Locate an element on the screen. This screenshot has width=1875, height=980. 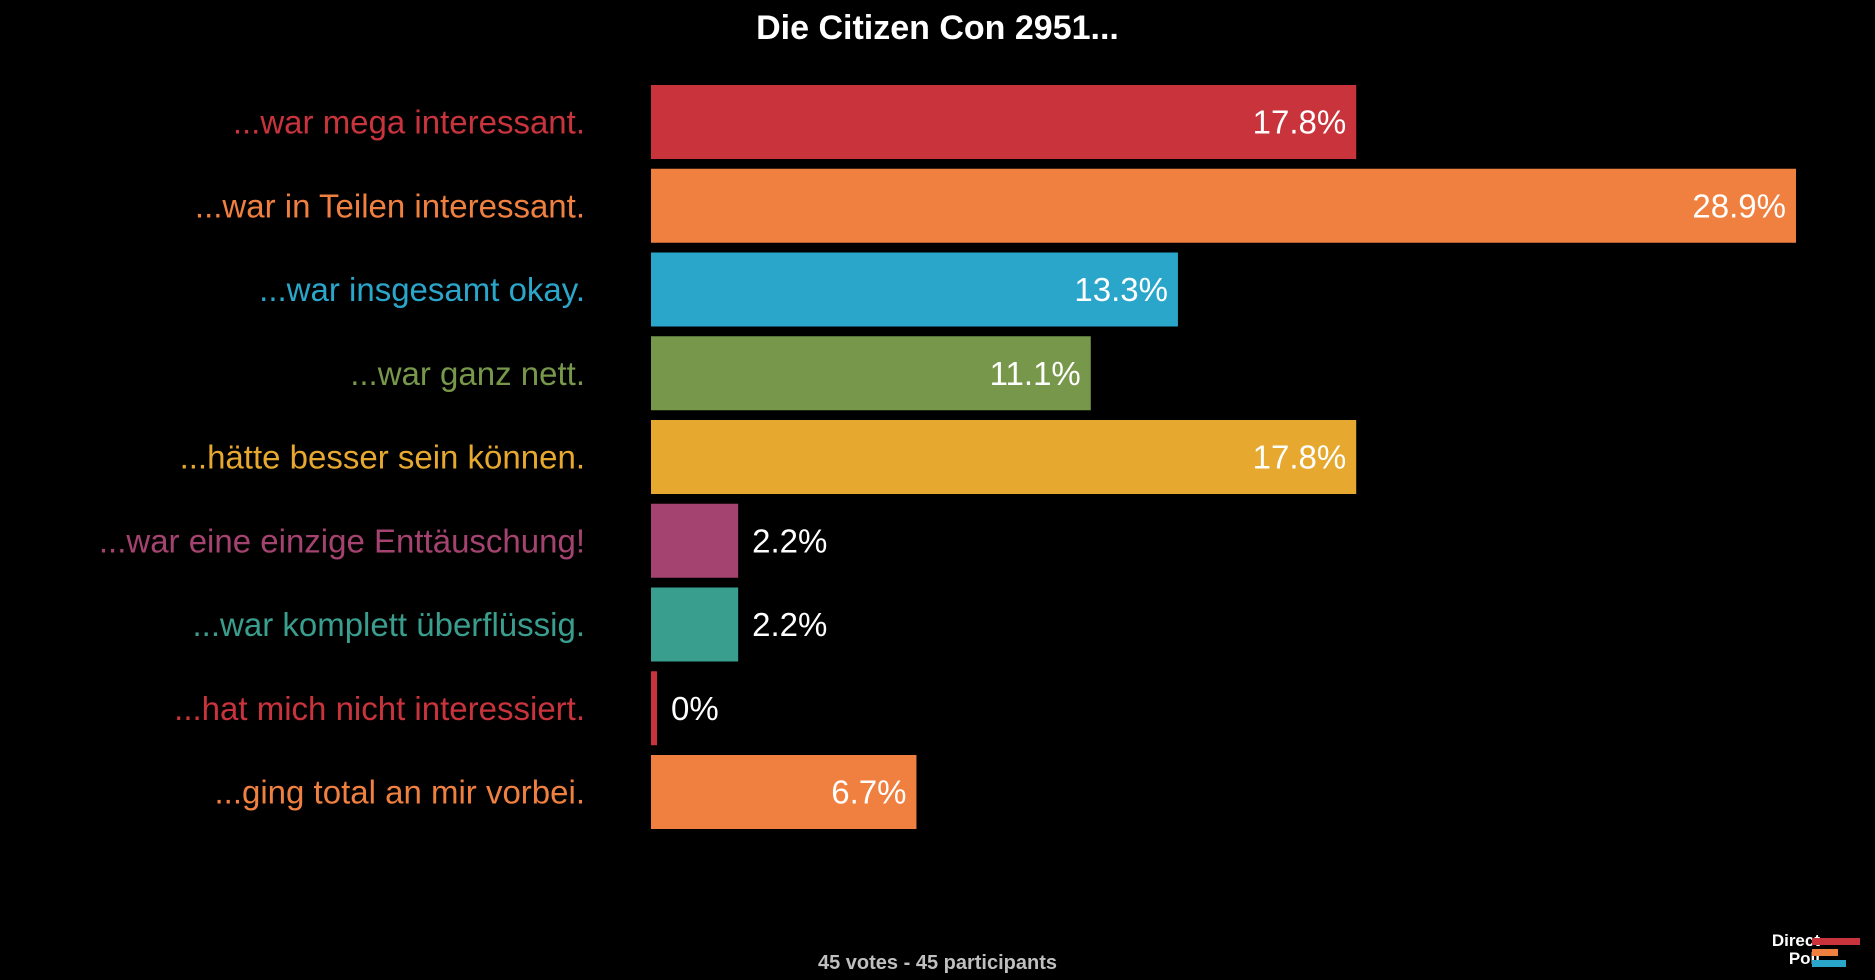
category-label: ...war eine einzige Enttäuschung! is located at coordinates (342, 540).